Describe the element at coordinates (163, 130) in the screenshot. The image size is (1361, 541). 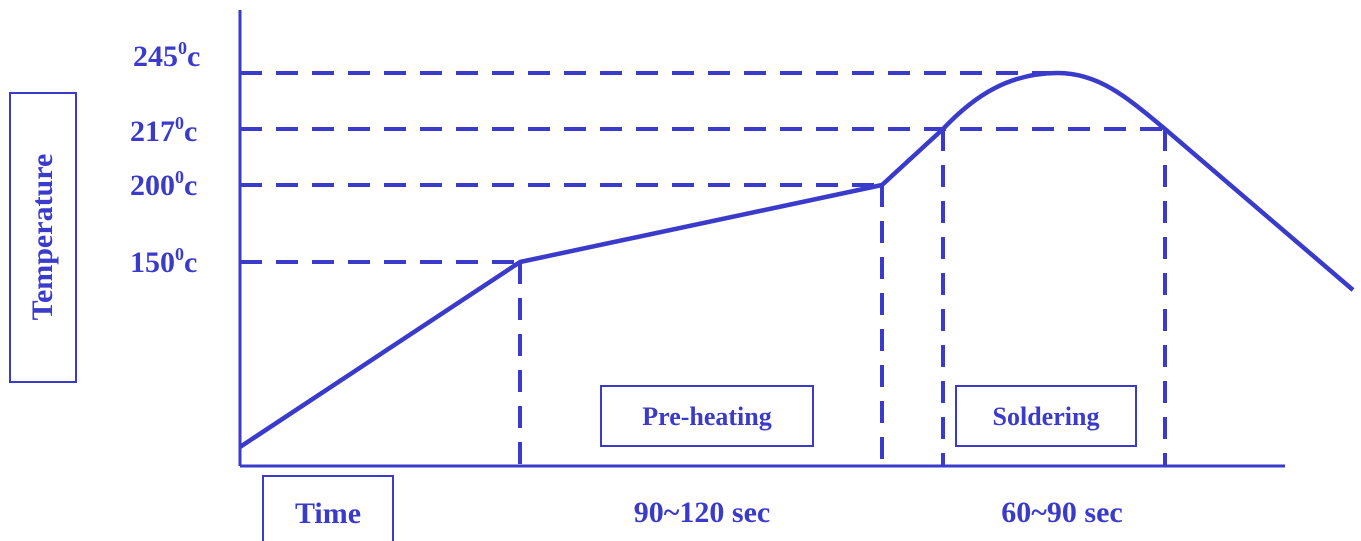
I see `temp-label-217: 2170c` at that location.